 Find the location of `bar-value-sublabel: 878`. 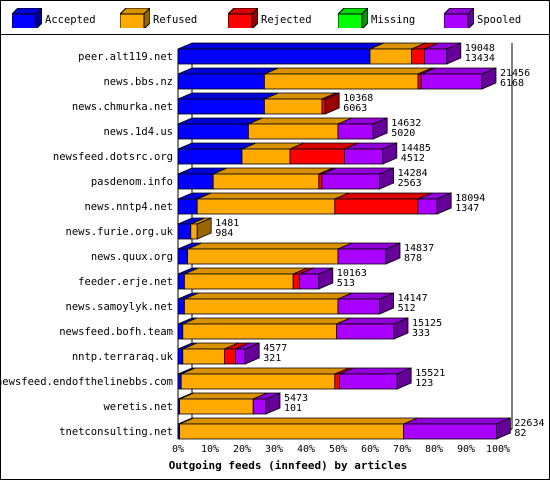

bar-value-sublabel: 878 is located at coordinates (413, 258).